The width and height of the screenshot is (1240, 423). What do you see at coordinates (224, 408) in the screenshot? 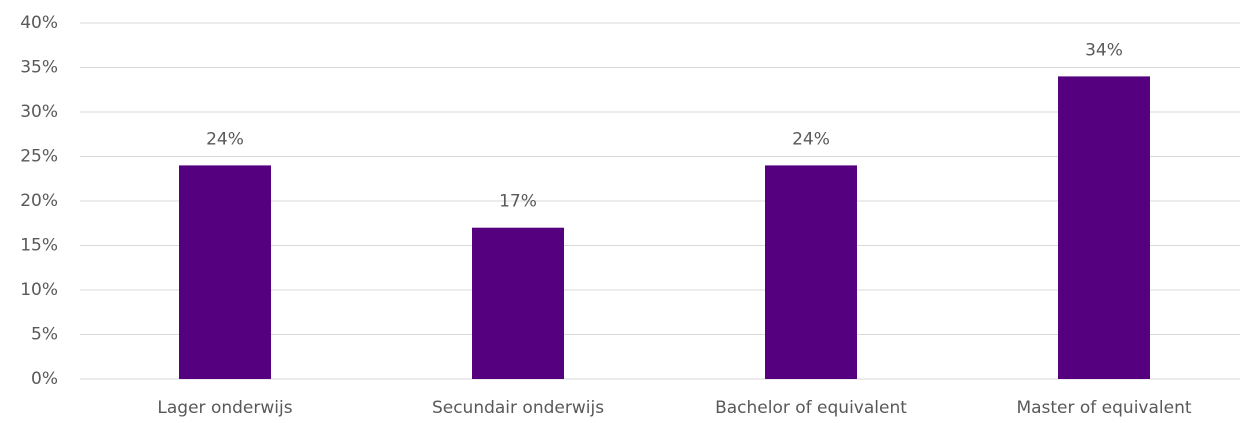
I see `x-tick-label: Lager onderwijs` at bounding box center [224, 408].